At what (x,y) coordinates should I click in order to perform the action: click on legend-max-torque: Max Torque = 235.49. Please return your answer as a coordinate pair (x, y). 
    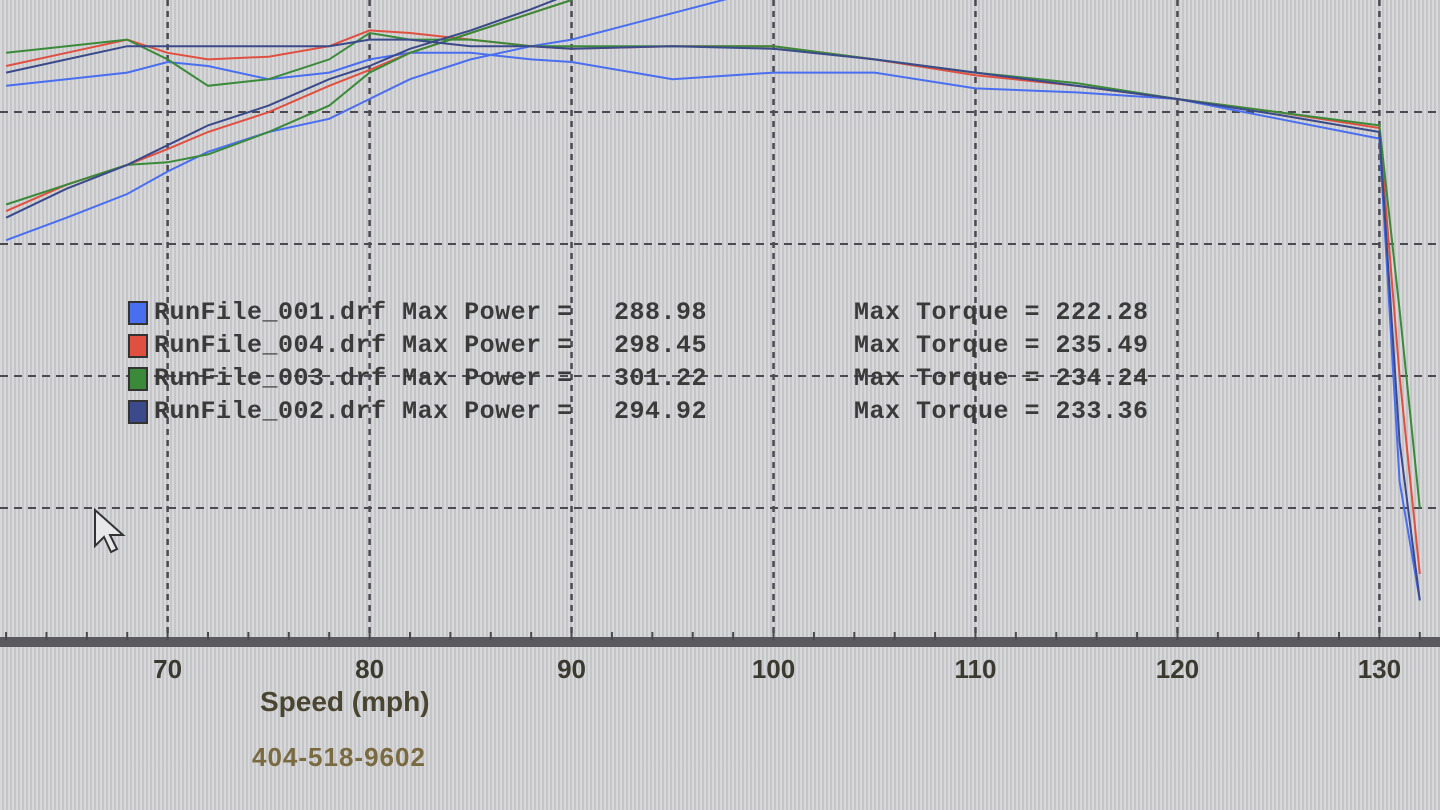
    Looking at the image, I should click on (1001, 345).